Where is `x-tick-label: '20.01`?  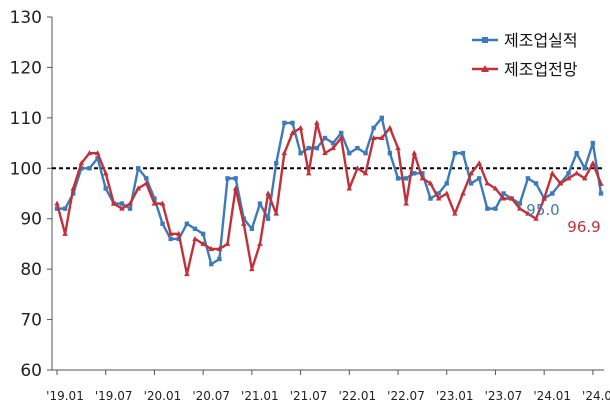
x-tick-label: '20.01 is located at coordinates (163, 396).